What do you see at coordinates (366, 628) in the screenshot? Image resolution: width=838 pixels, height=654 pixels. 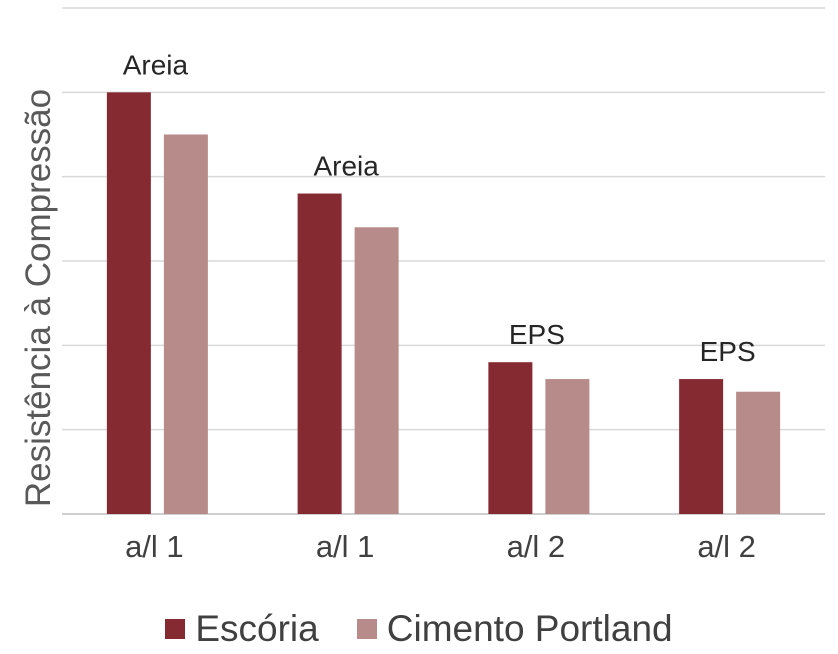 I see `legend-swatch-cimento` at bounding box center [366, 628].